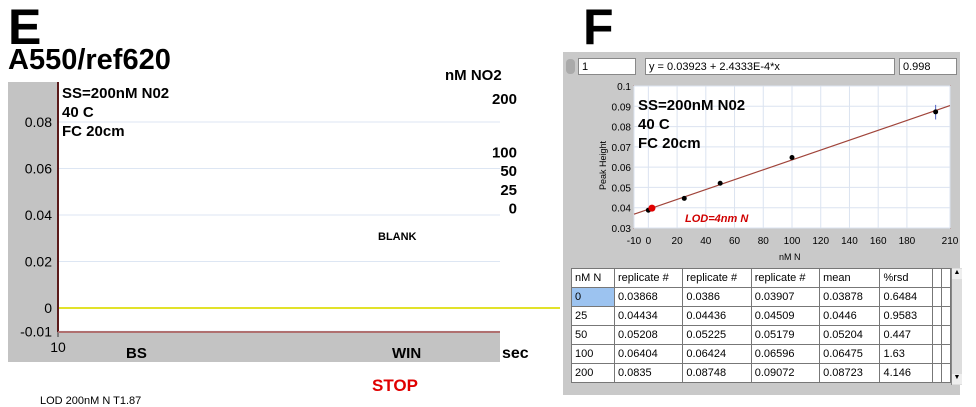 The image size is (976, 407). What do you see at coordinates (622, 229) in the screenshot?
I see `y-tick-label: 0.03` at bounding box center [622, 229].